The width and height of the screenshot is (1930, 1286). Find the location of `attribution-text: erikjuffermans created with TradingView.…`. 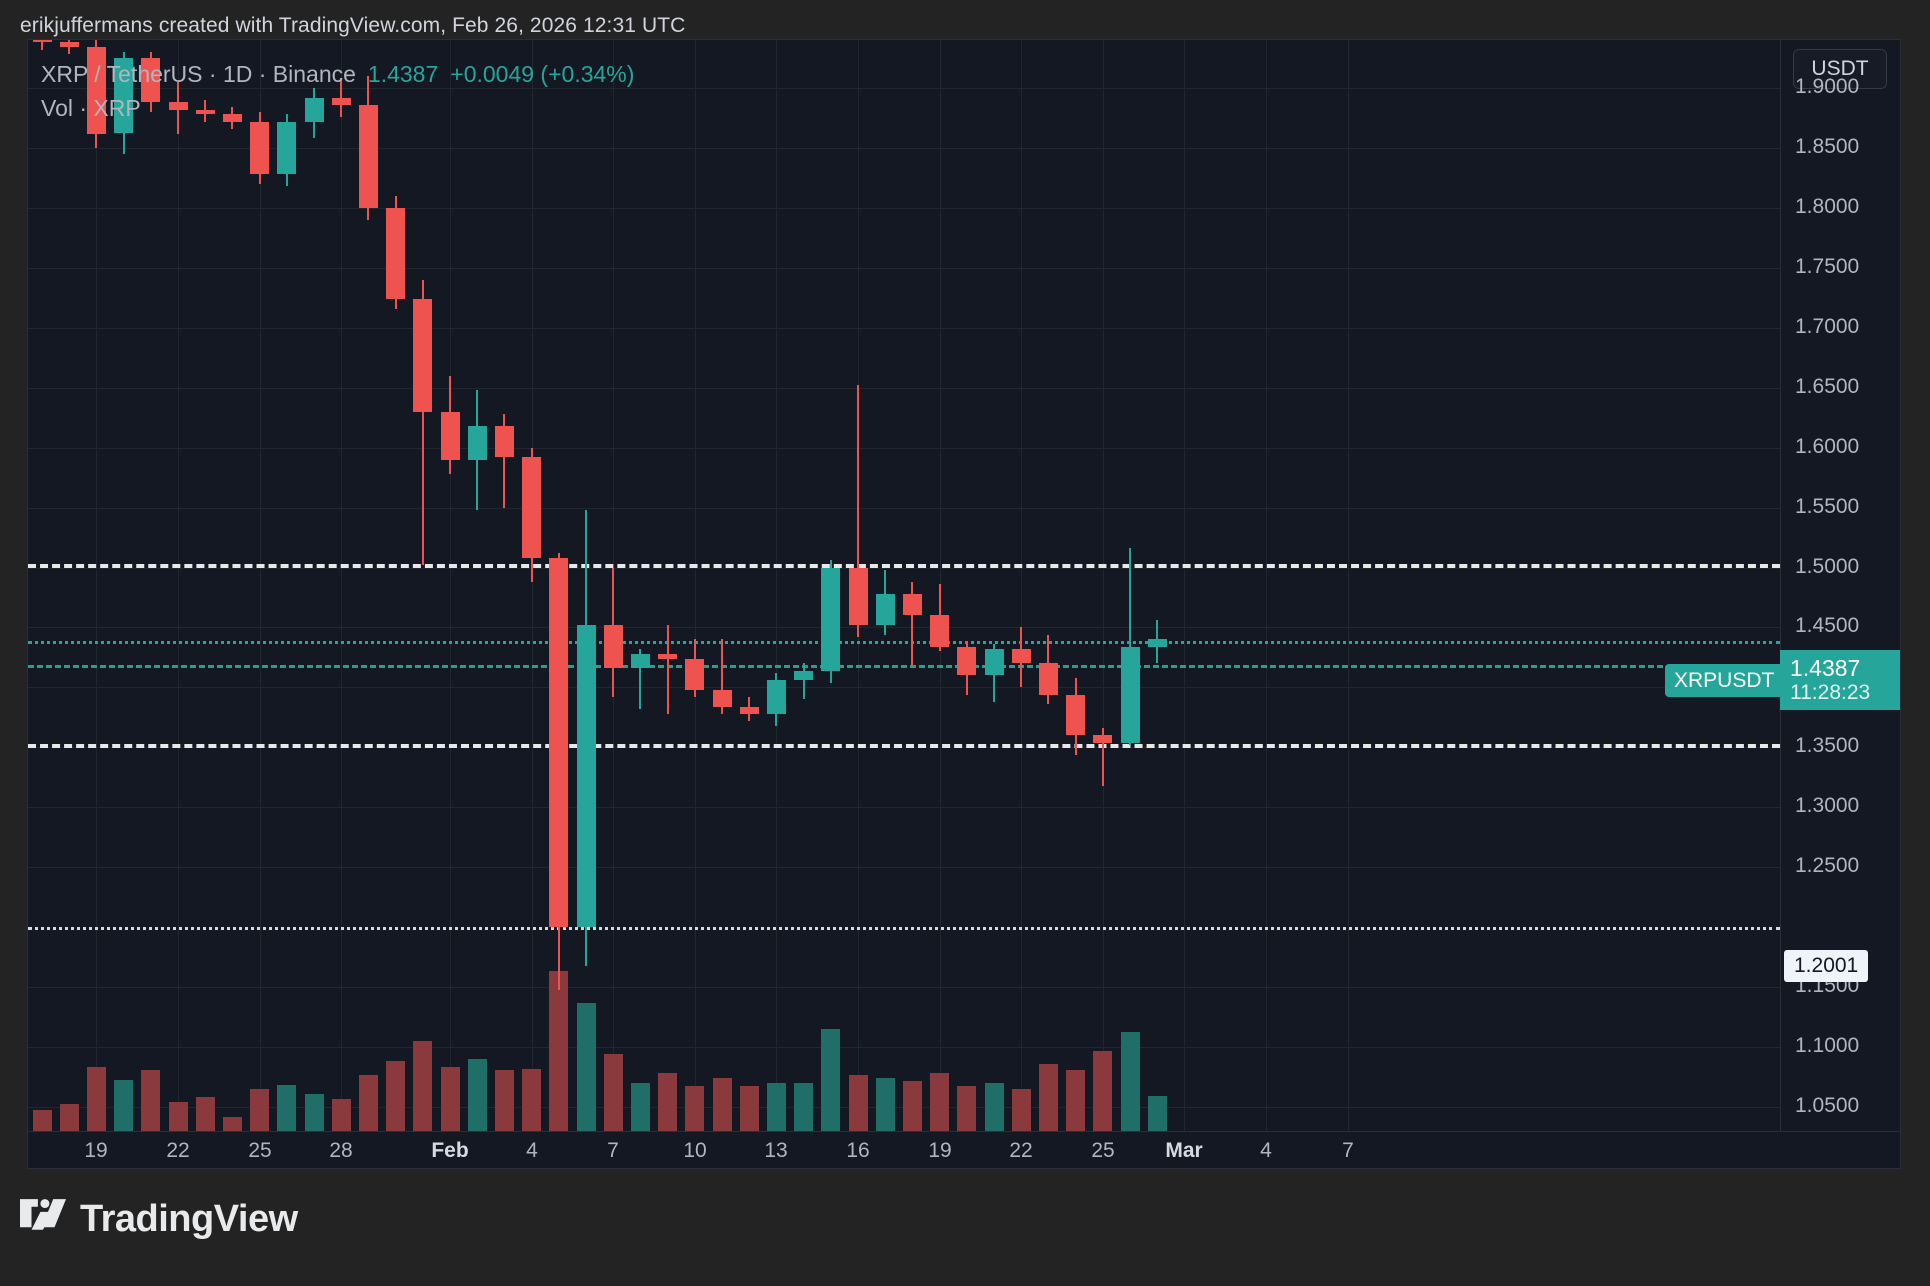

attribution-text: erikjuffermans created with TradingView.… is located at coordinates (353, 25).